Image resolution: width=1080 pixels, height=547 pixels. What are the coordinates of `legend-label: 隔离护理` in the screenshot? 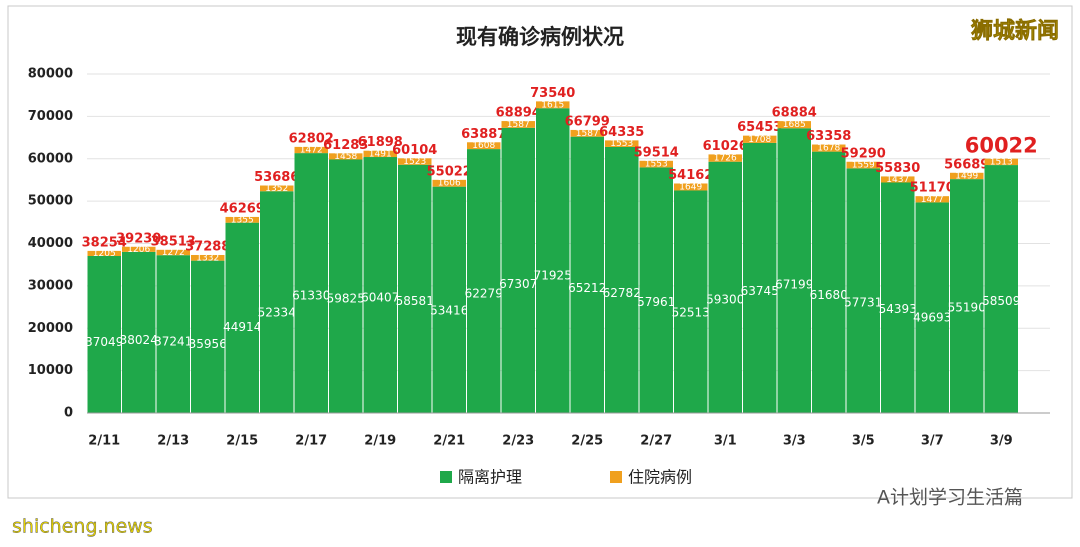 It's located at (490, 477).